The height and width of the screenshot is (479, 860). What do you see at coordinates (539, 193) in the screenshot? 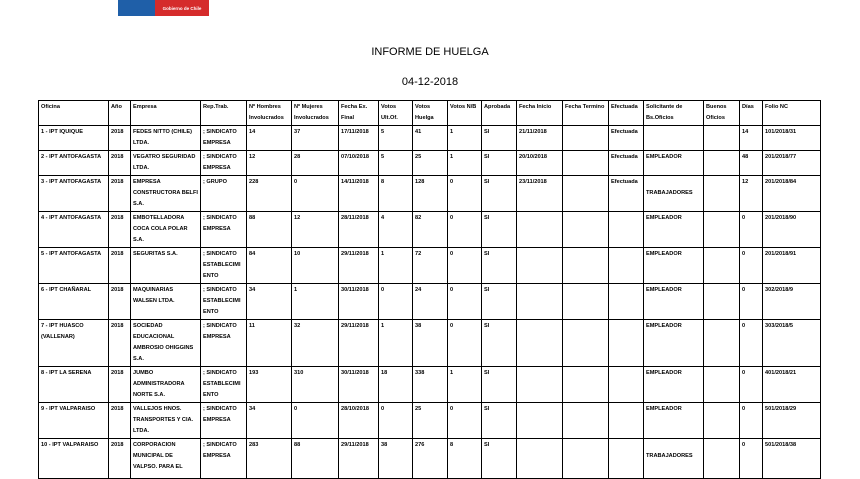
I see `table-cell: 23/11/2018` at bounding box center [539, 193].